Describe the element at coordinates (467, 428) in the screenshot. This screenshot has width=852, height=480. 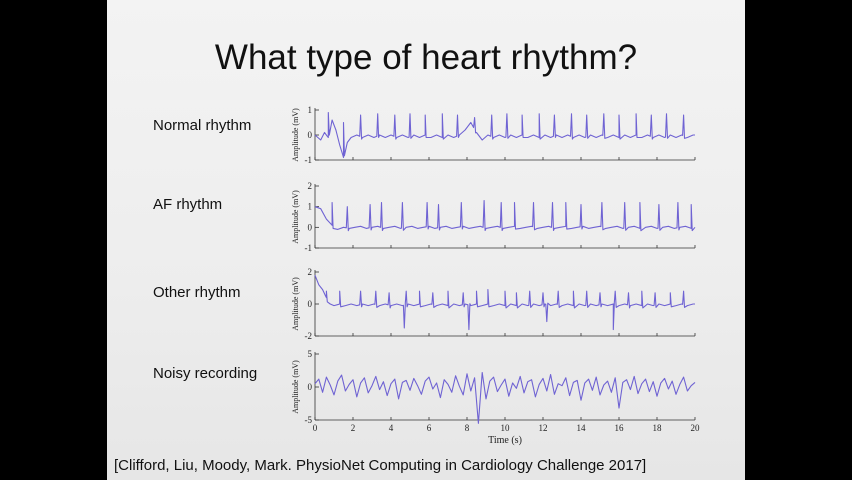
I see `x-tick-label: 8` at that location.